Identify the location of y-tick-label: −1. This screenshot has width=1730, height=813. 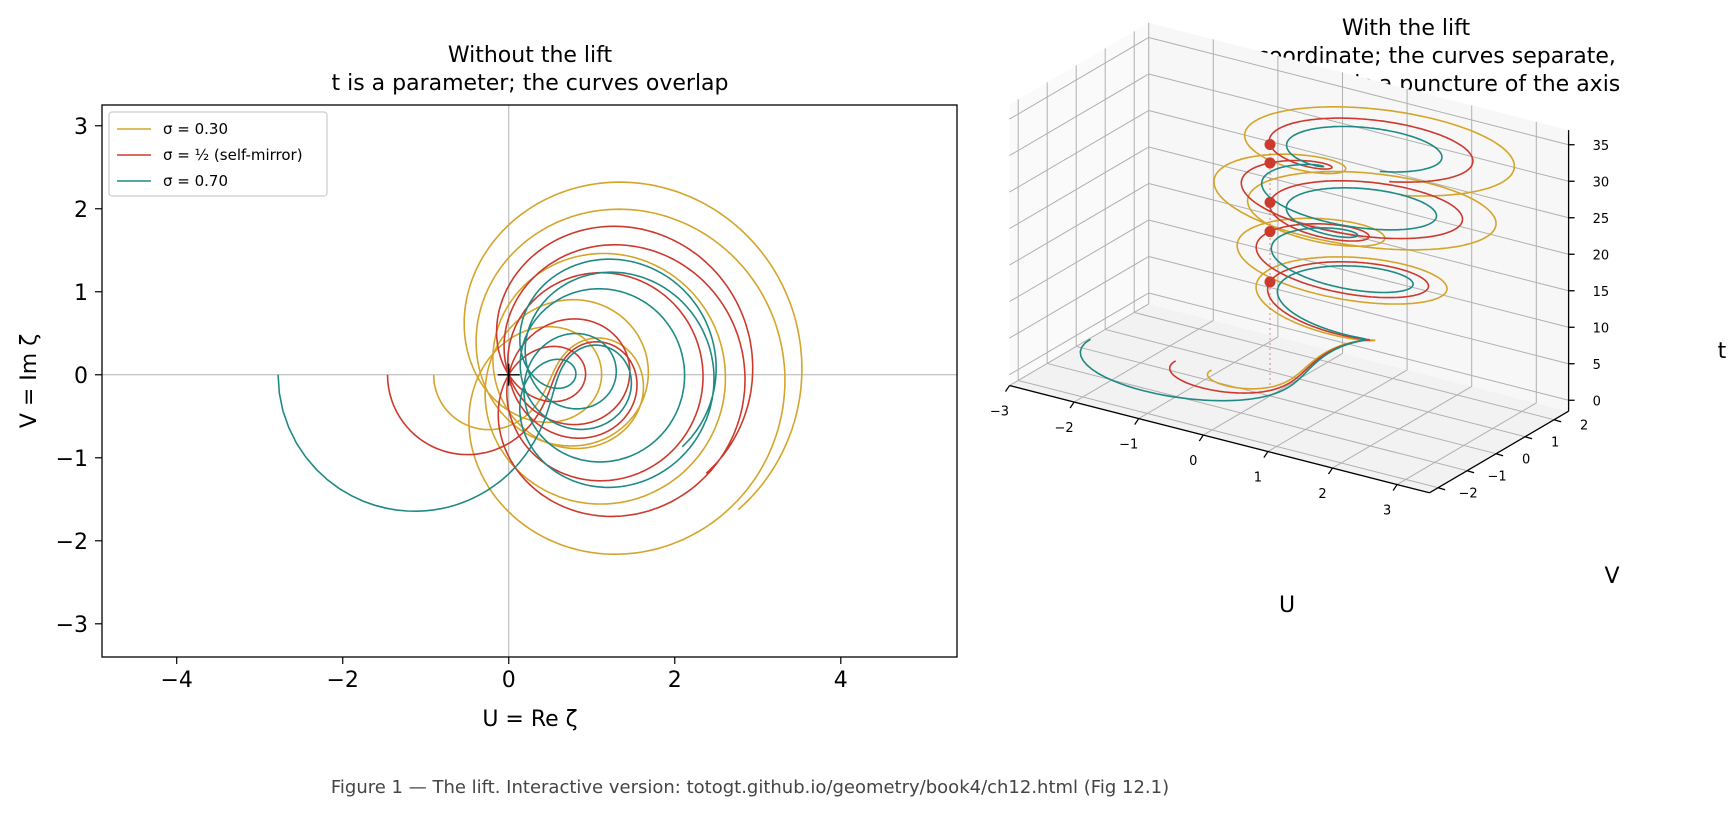
(72, 459).